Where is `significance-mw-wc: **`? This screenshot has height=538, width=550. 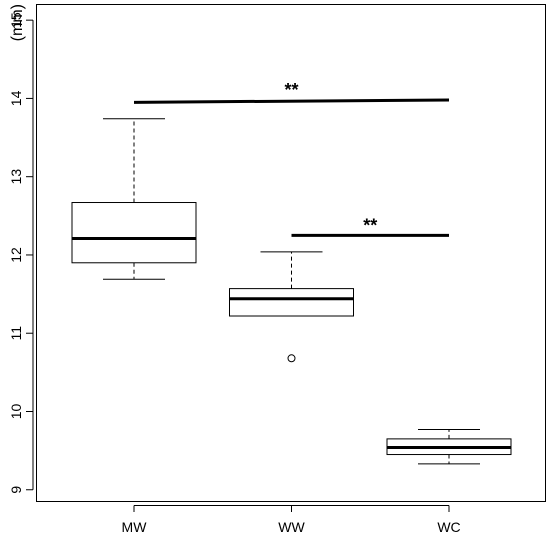
significance-mw-wc: ** is located at coordinates (291, 92).